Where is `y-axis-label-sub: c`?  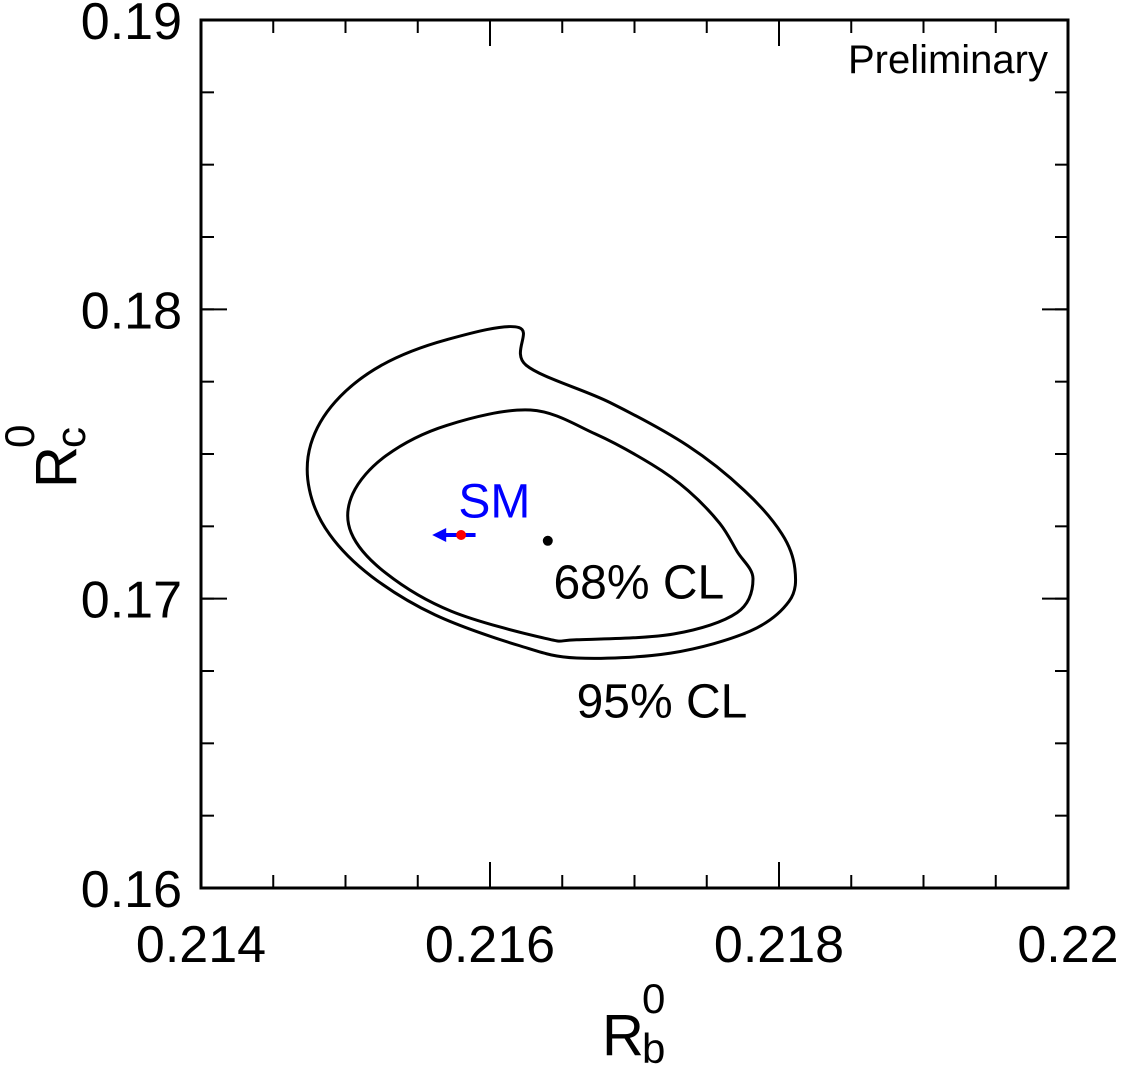 y-axis-label-sub: c is located at coordinates (70, 437).